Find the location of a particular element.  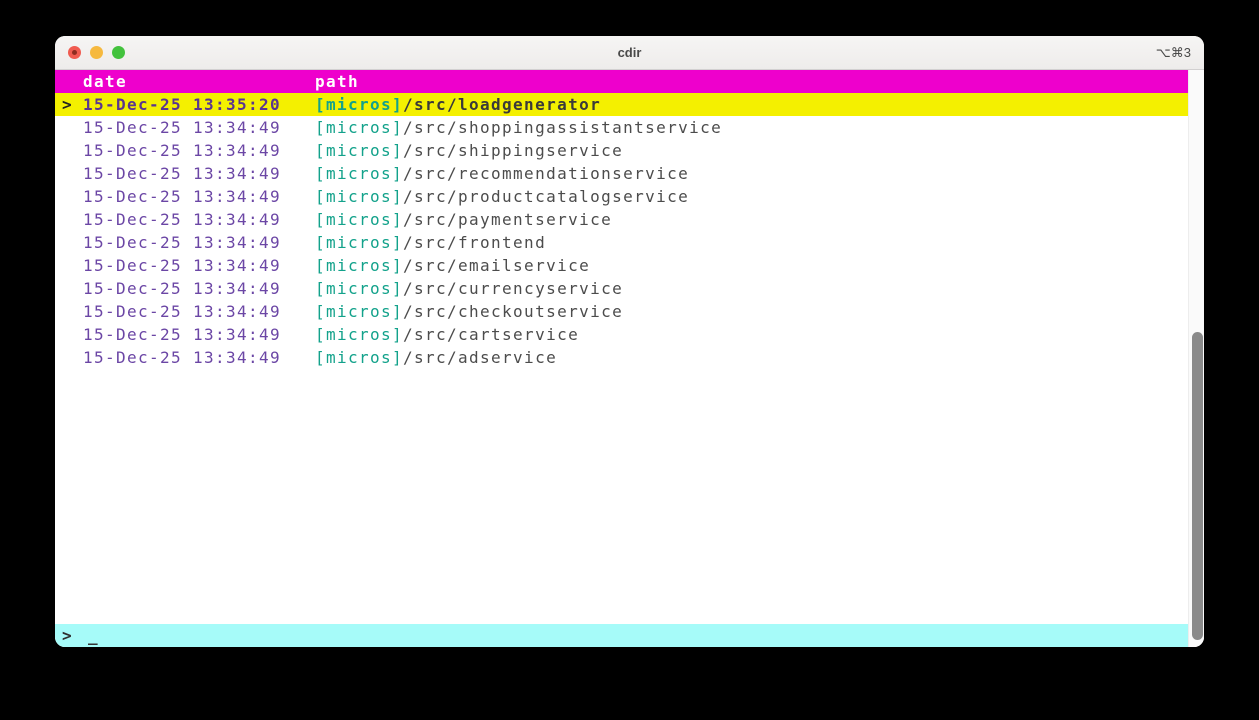

minimize-button is located at coordinates (96, 52).